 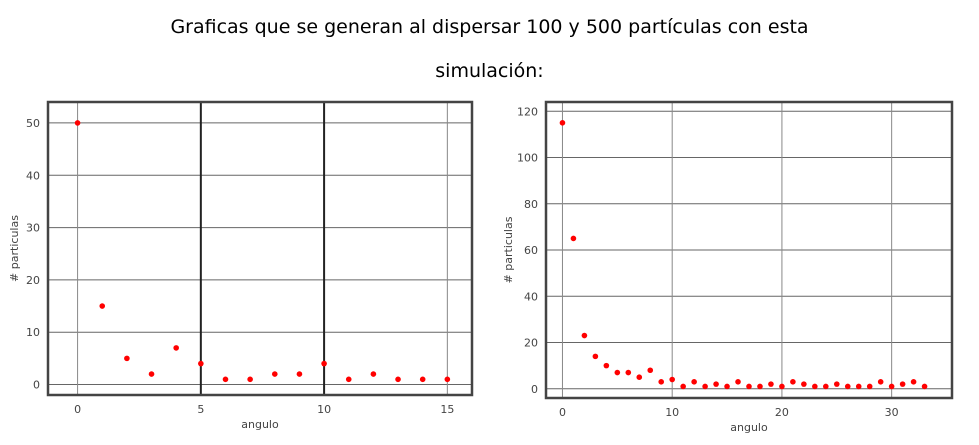 What do you see at coordinates (489, 71) in the screenshot?
I see `caption-line-2: simulación:` at bounding box center [489, 71].